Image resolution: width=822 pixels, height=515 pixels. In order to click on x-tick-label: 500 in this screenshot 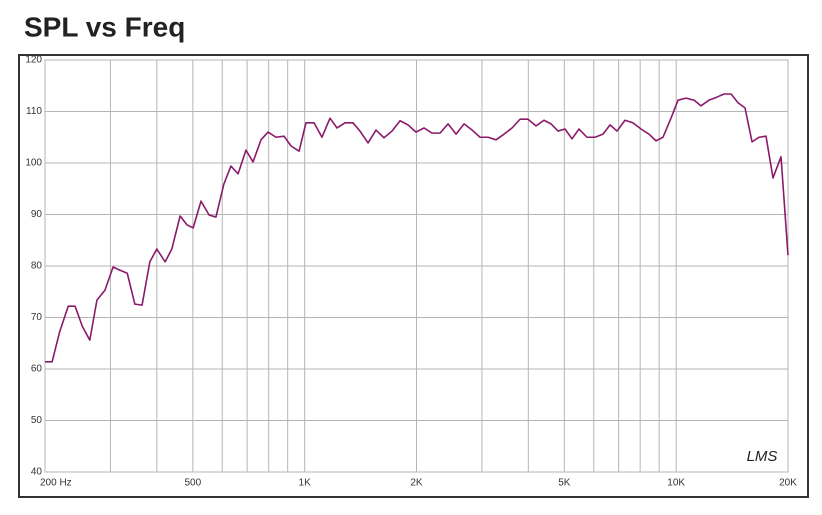, I will do `click(192, 483)`.